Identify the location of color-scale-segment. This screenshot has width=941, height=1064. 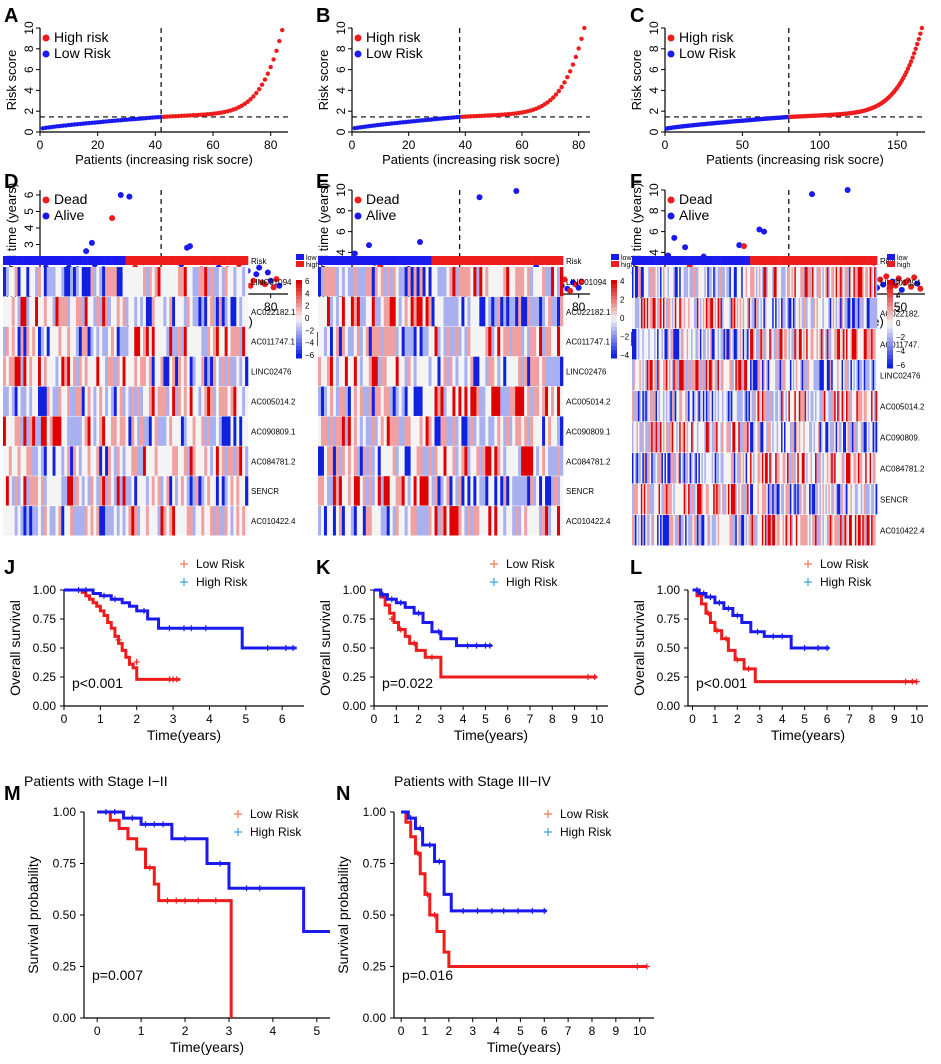
(299, 301).